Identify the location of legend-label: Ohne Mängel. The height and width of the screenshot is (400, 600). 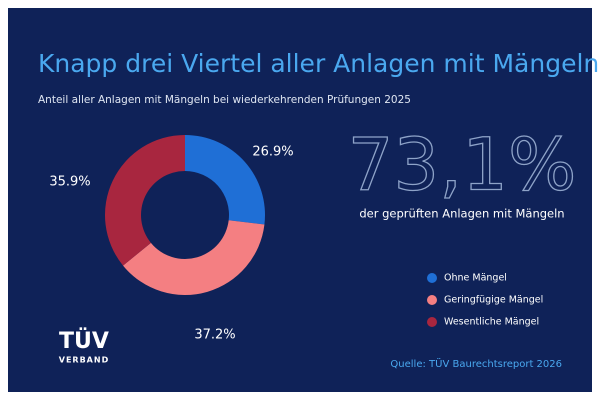
(475, 278).